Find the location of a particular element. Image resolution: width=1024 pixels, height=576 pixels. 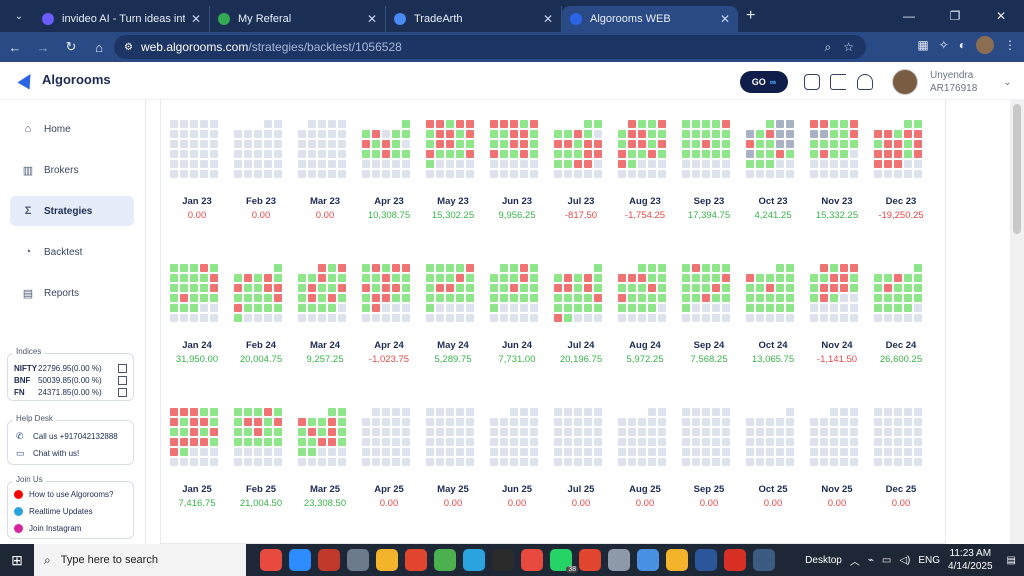

tab-search-button: ⌄ is located at coordinates (19, 16).